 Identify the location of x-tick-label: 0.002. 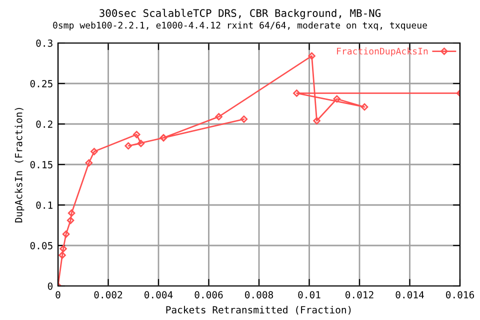
(108, 294).